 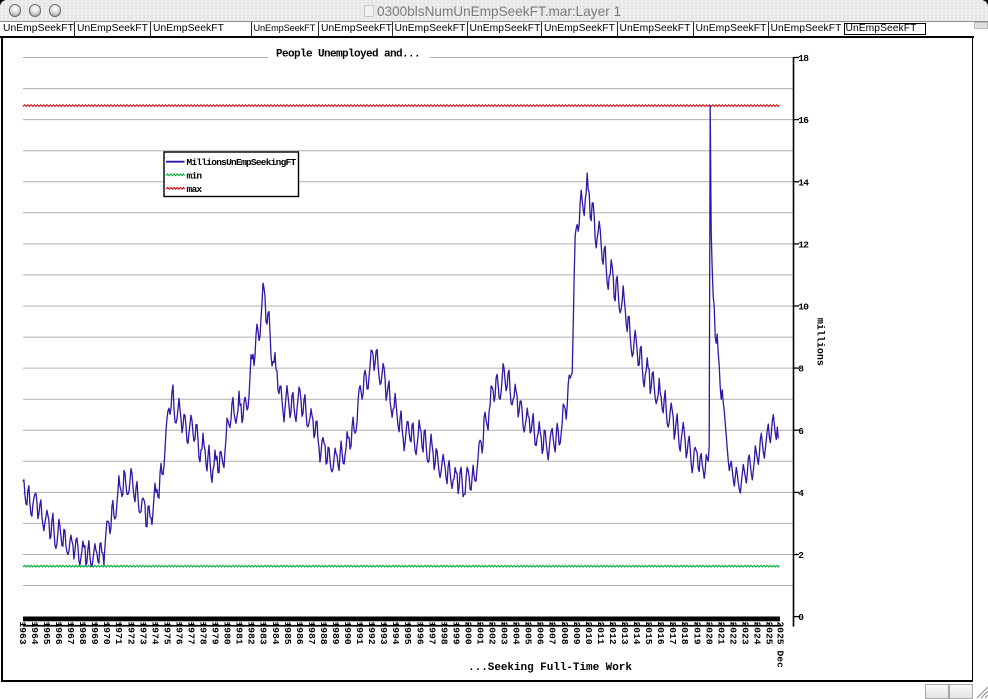 I want to click on svg-text: 1965, so click(x=46, y=633).